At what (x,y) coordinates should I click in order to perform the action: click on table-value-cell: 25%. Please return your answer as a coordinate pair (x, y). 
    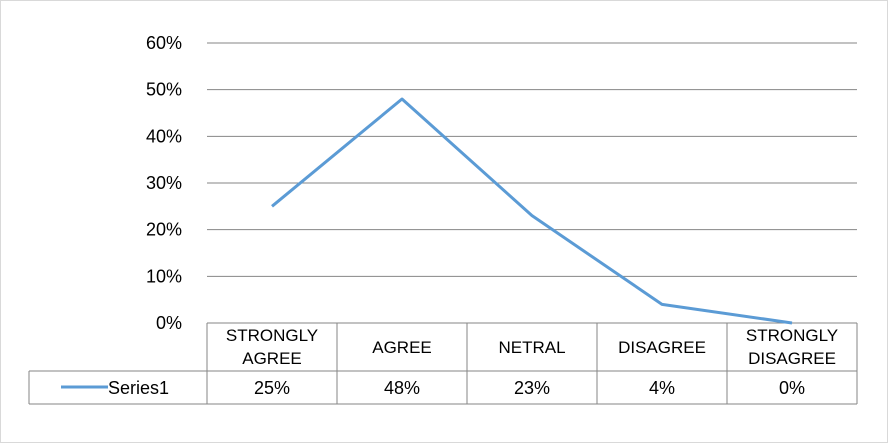
    Looking at the image, I should click on (272, 388).